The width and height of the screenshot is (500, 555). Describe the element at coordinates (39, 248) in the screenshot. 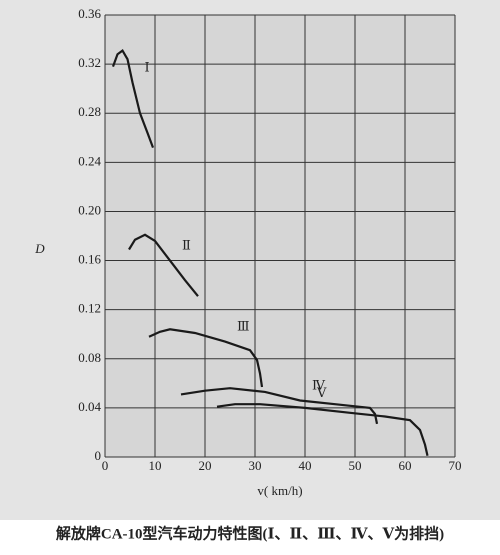

I see `y-axis-label: D` at that location.